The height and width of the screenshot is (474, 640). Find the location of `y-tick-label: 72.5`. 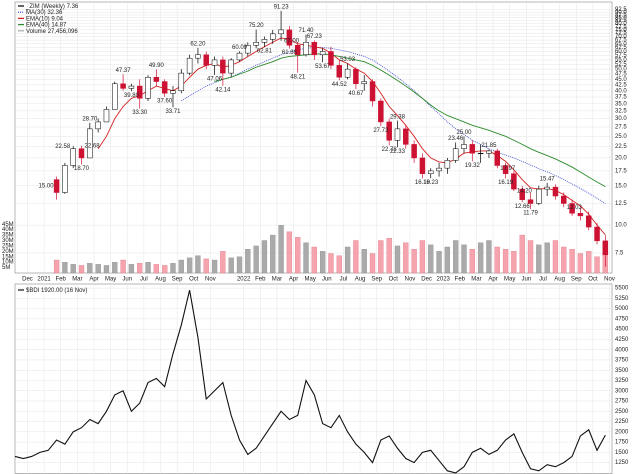

y-tick-label: 72.5 is located at coordinates (621, 34).